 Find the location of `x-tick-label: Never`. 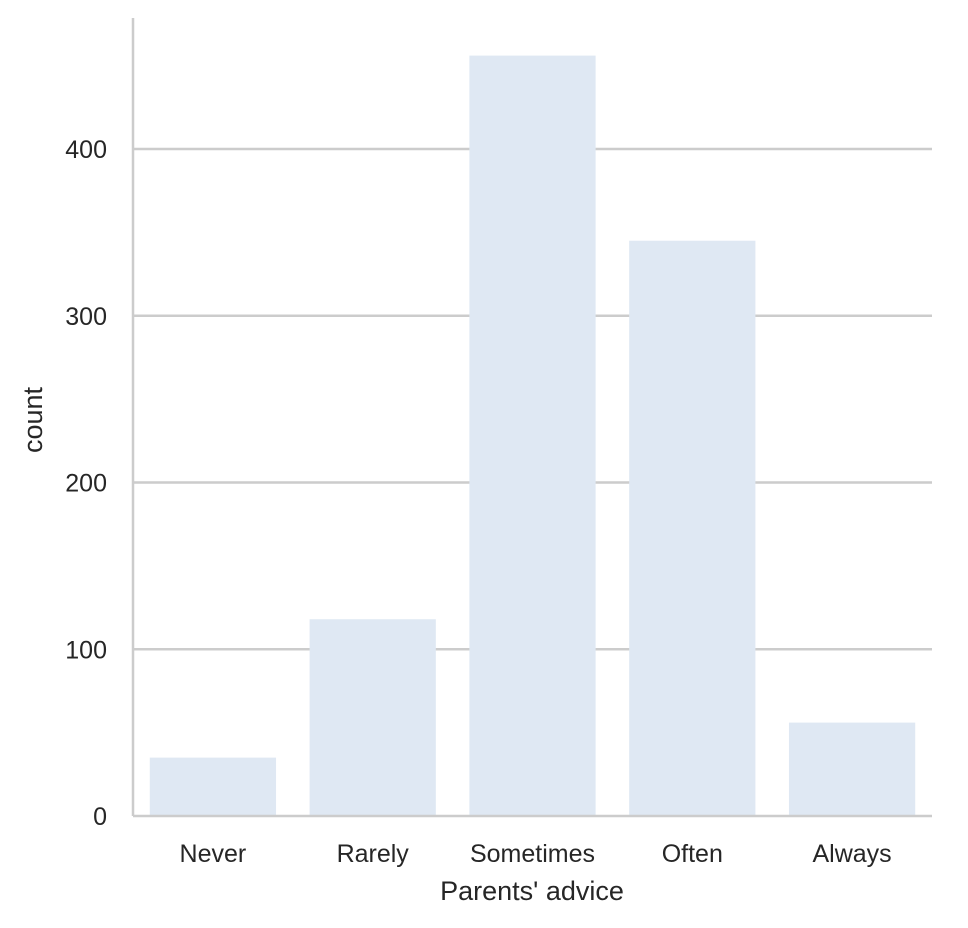

x-tick-label: Never is located at coordinates (213, 854).